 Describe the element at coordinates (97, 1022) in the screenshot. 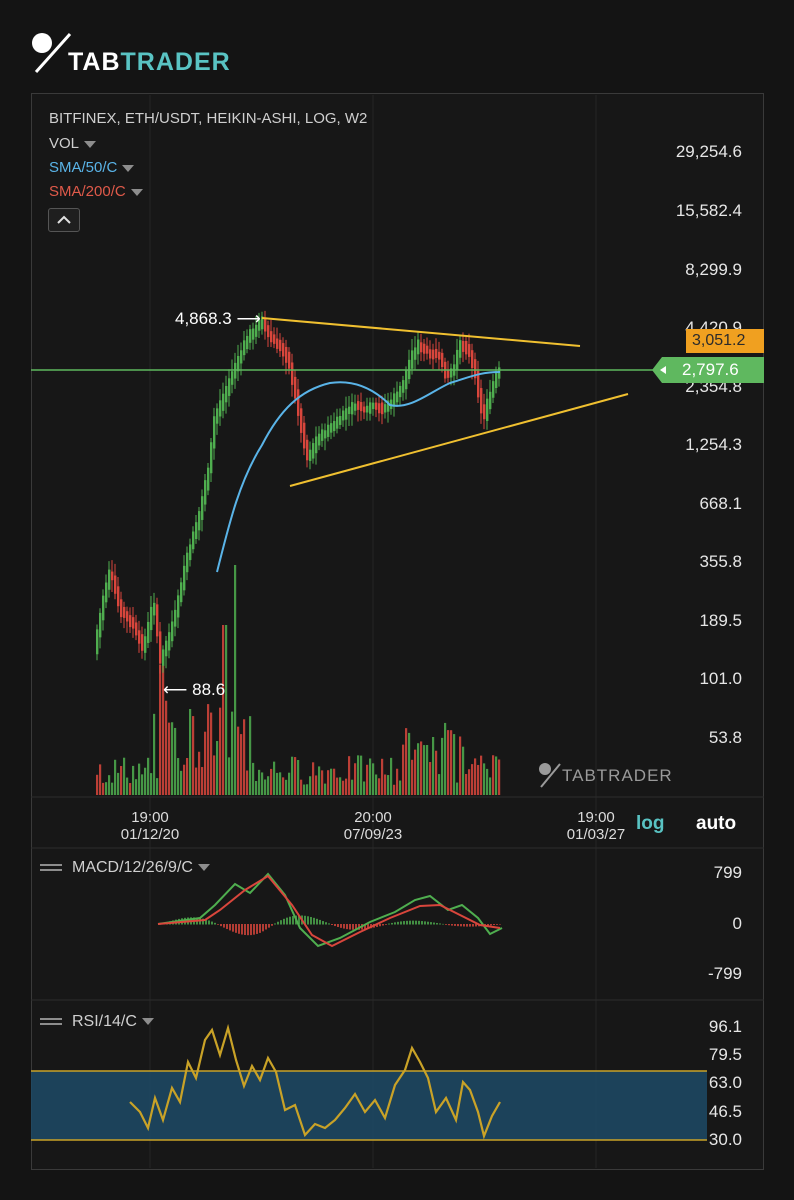

I see `rsi-title: RSI/14/C` at that location.